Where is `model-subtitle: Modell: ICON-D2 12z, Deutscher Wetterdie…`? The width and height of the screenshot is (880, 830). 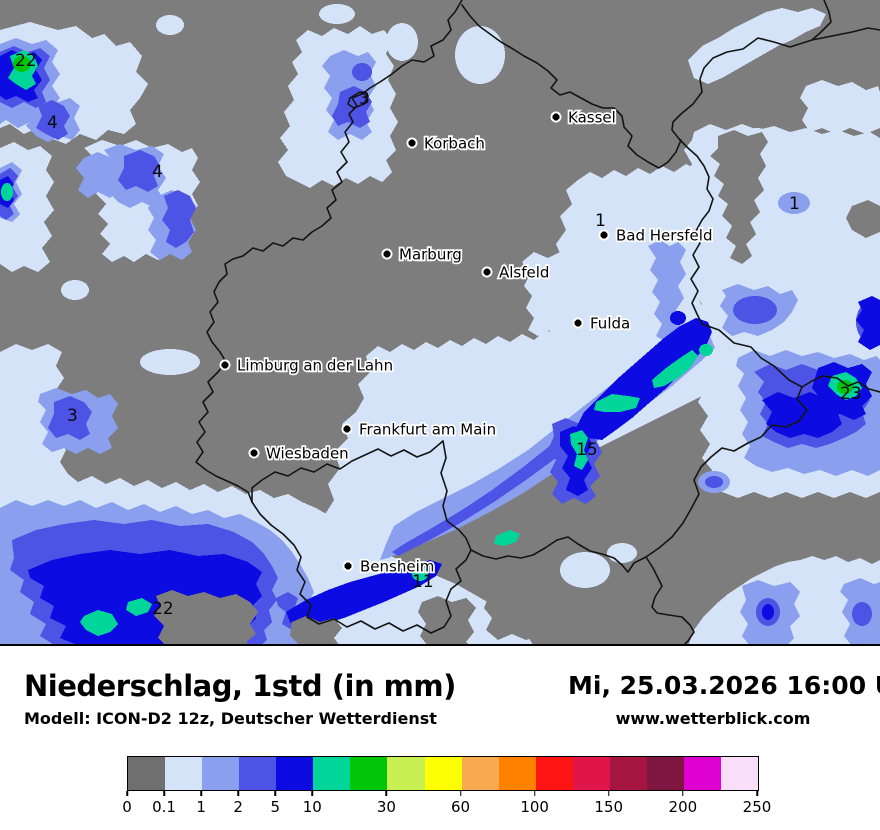 model-subtitle: Modell: ICON-D2 12z, Deutscher Wetterdie… is located at coordinates (230, 718).